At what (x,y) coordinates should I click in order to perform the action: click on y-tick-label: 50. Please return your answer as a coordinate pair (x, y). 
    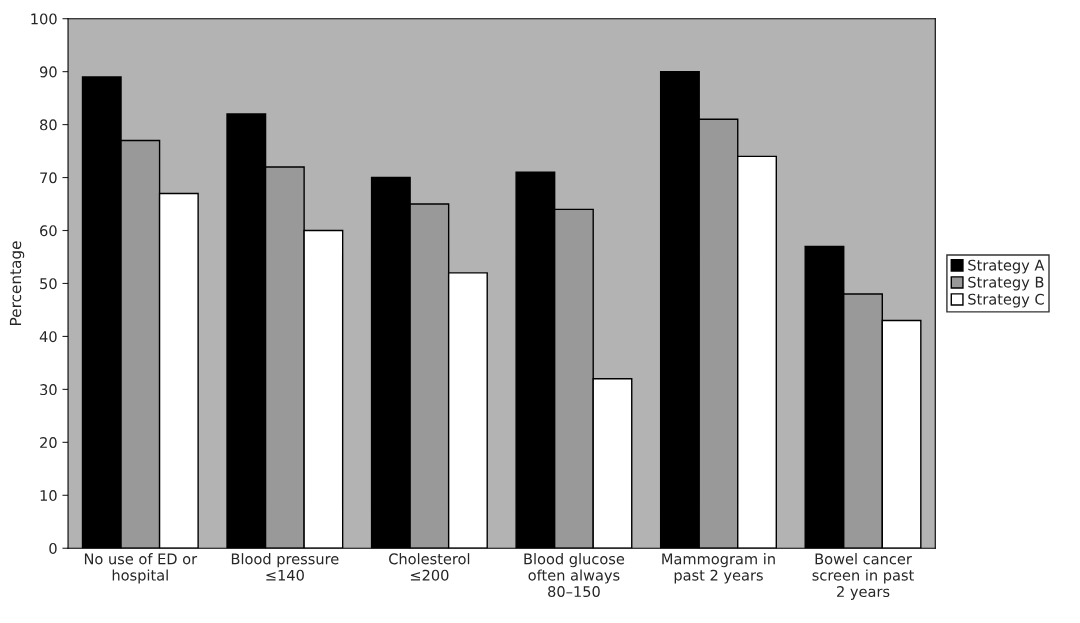
    Looking at the image, I should click on (48, 284).